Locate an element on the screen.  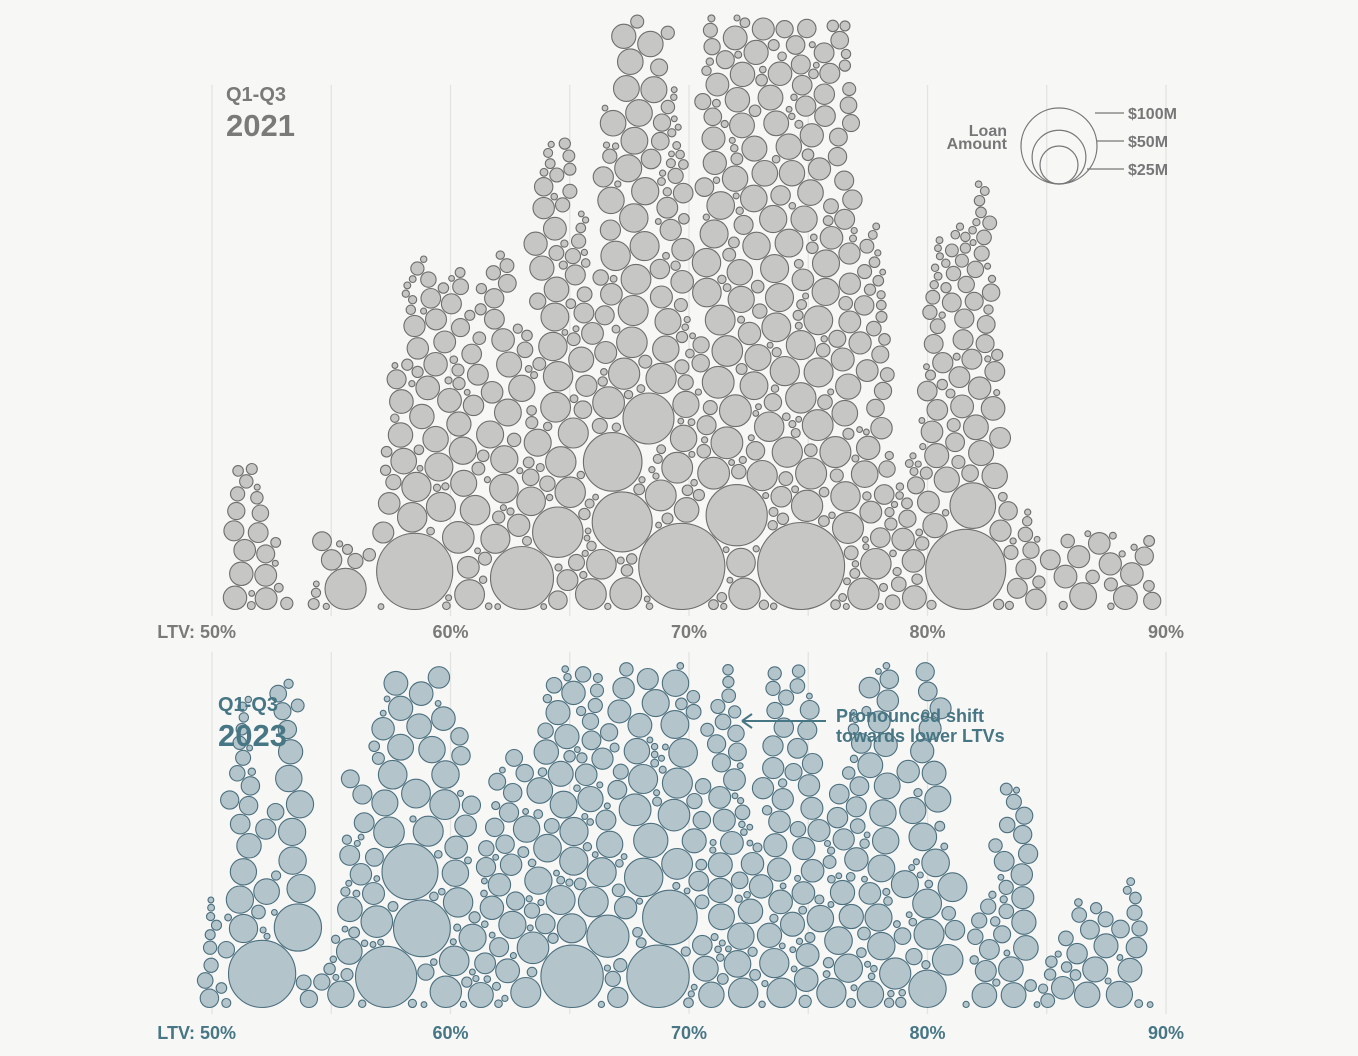
x-tick-label: 60% is located at coordinates (450, 1033).